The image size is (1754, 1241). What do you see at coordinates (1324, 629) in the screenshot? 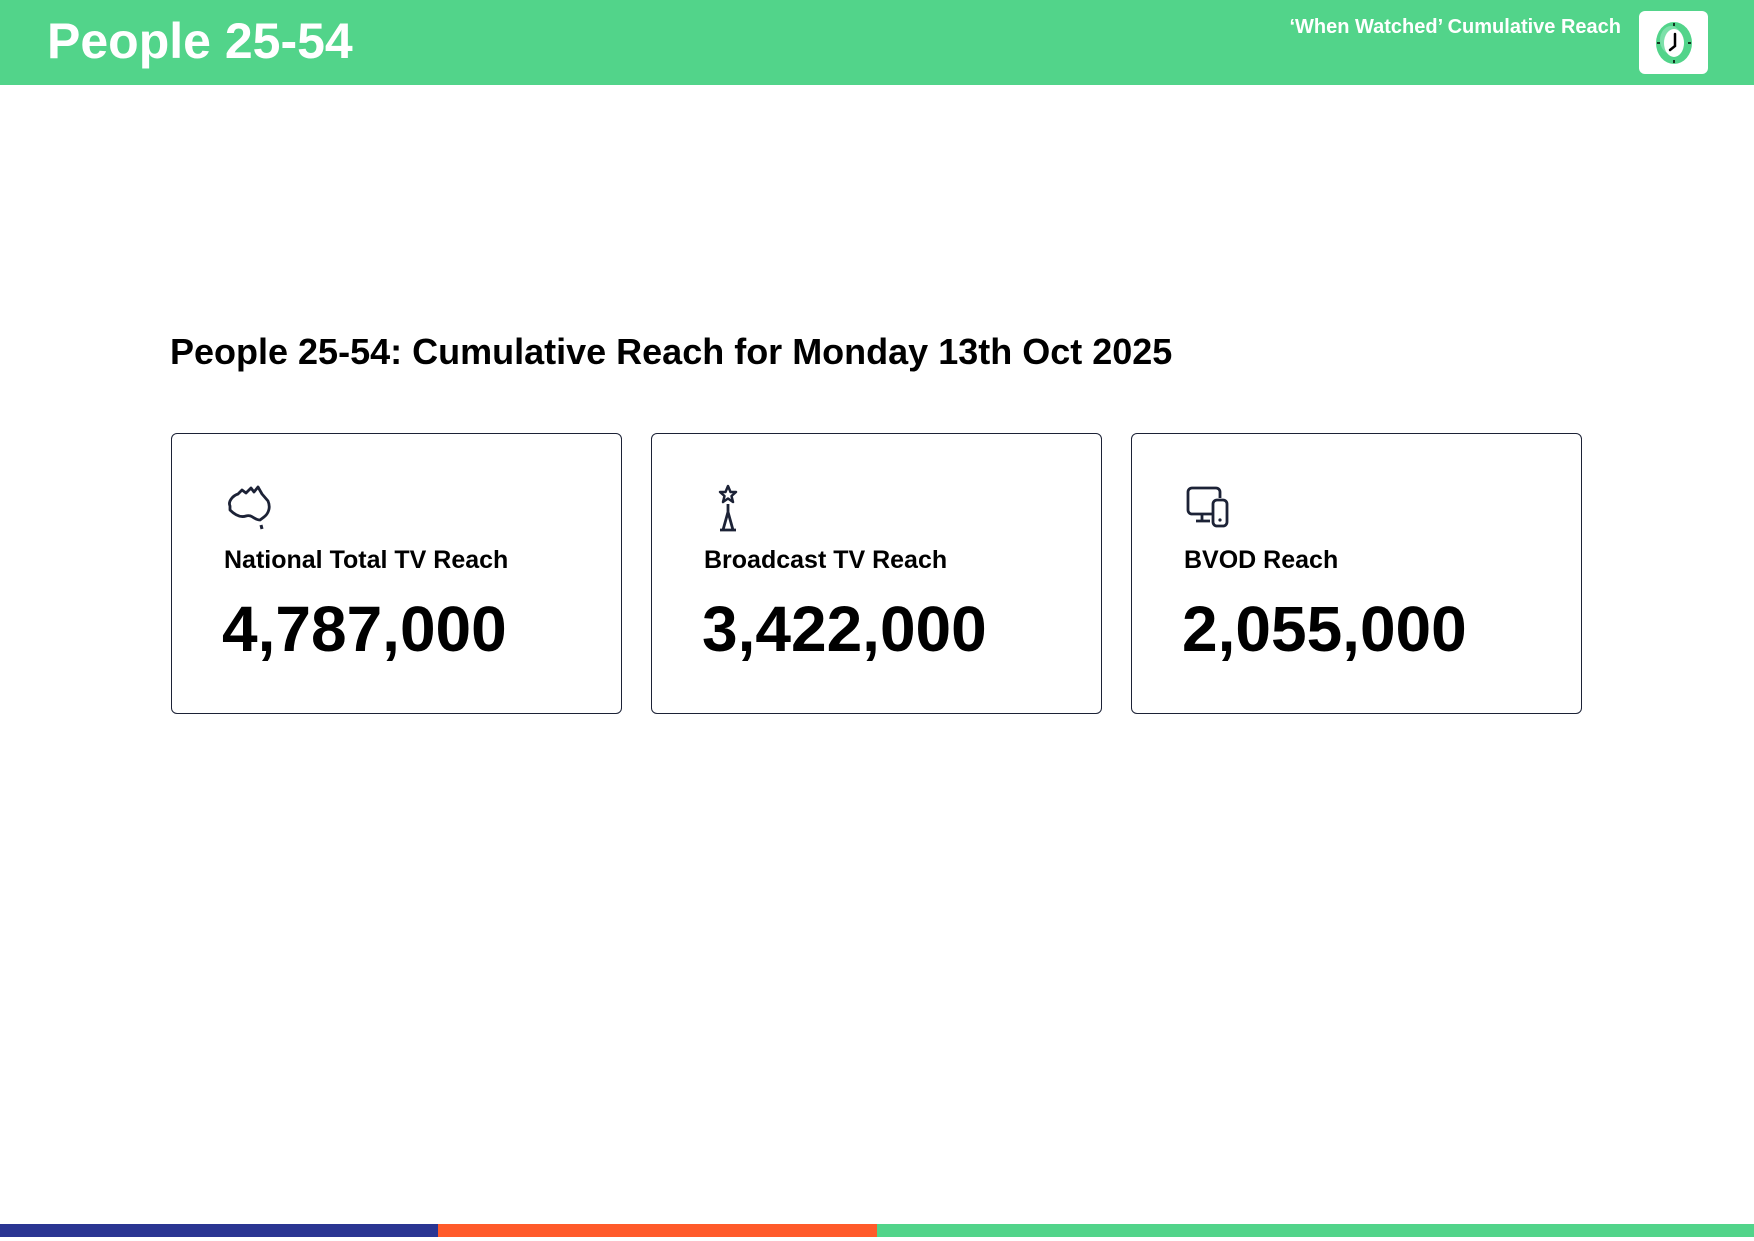
I see `card-value: 2,055,000` at bounding box center [1324, 629].